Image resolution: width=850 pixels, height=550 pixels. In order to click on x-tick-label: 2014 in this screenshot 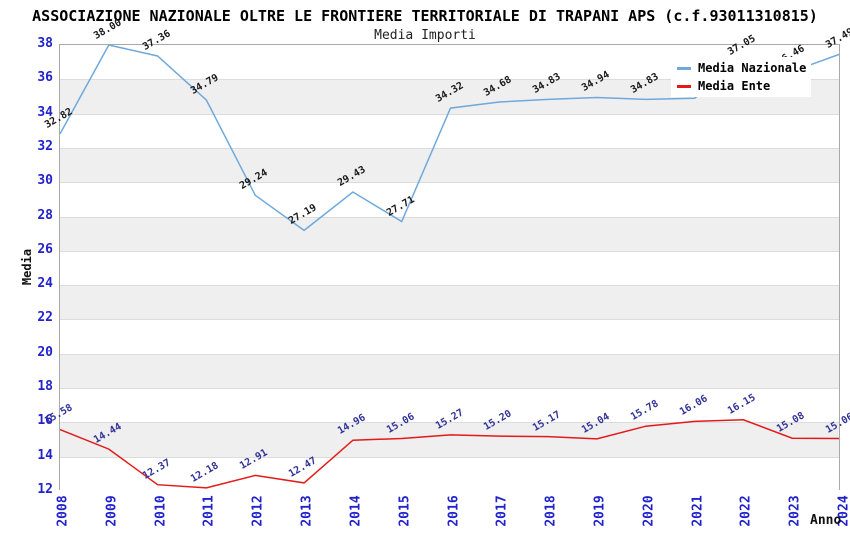, I will do `click(356, 511)`.